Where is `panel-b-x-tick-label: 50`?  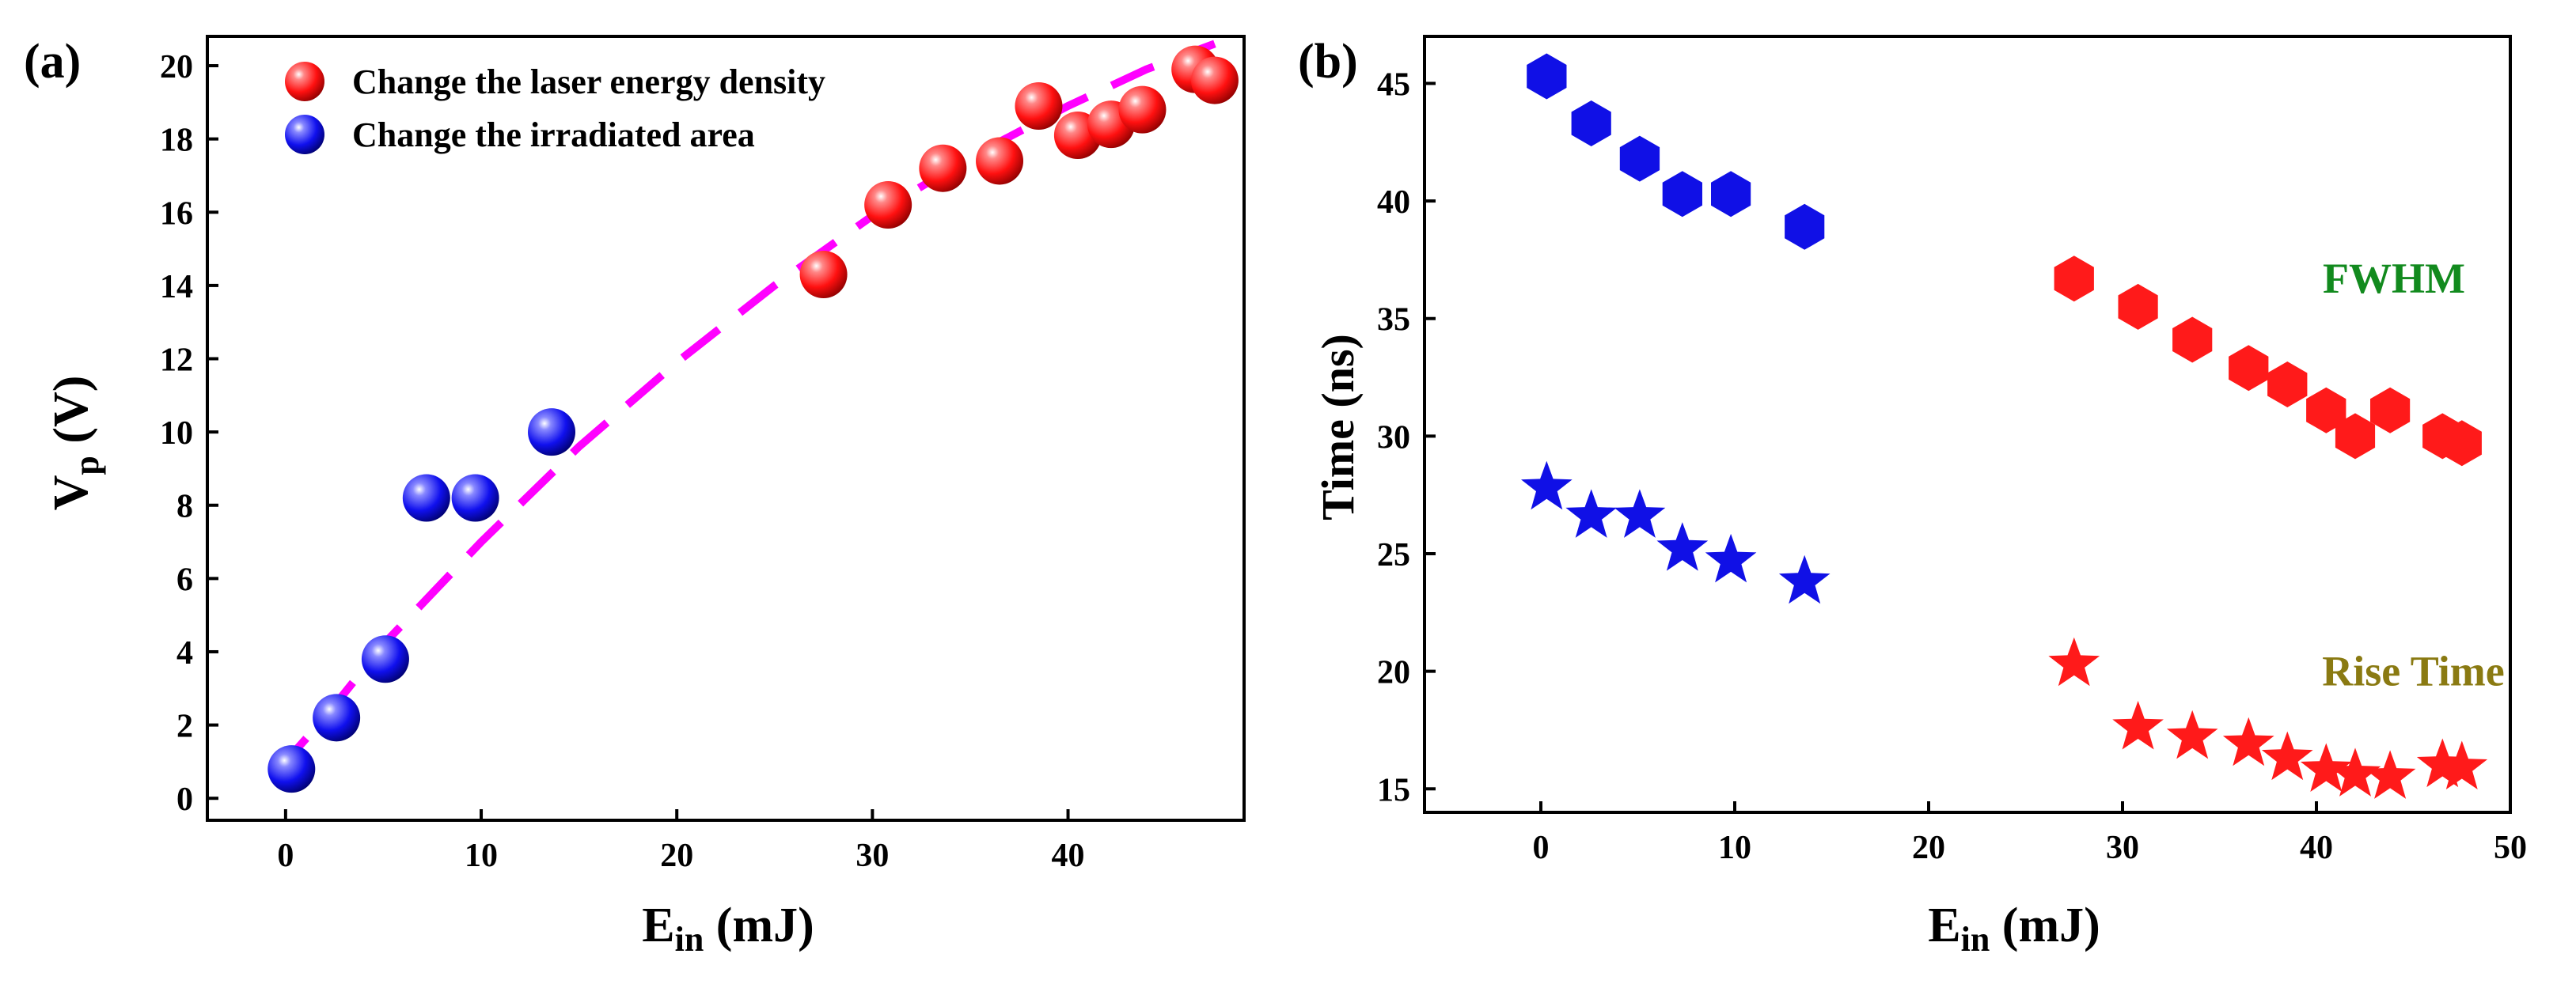
panel-b-x-tick-label: 50 is located at coordinates (2510, 848).